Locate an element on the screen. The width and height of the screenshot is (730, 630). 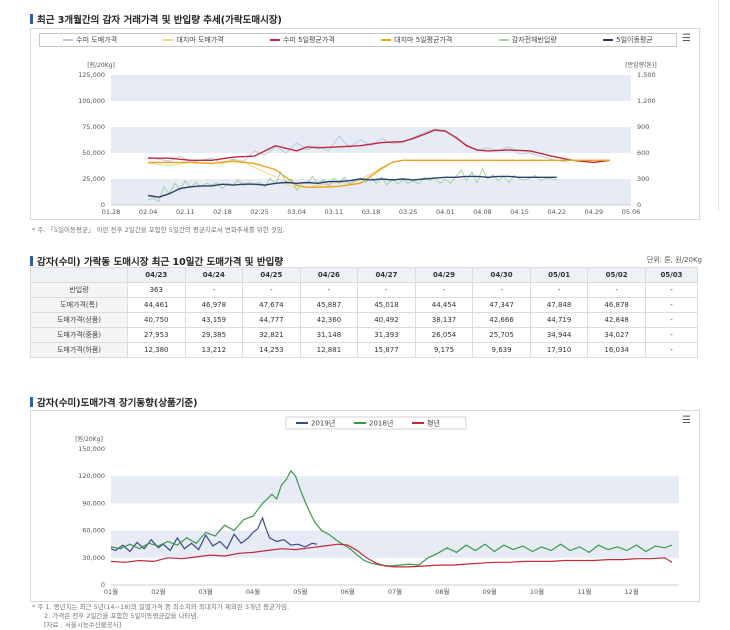
legend-label: 수미 도매가격 is located at coordinates (97, 40).